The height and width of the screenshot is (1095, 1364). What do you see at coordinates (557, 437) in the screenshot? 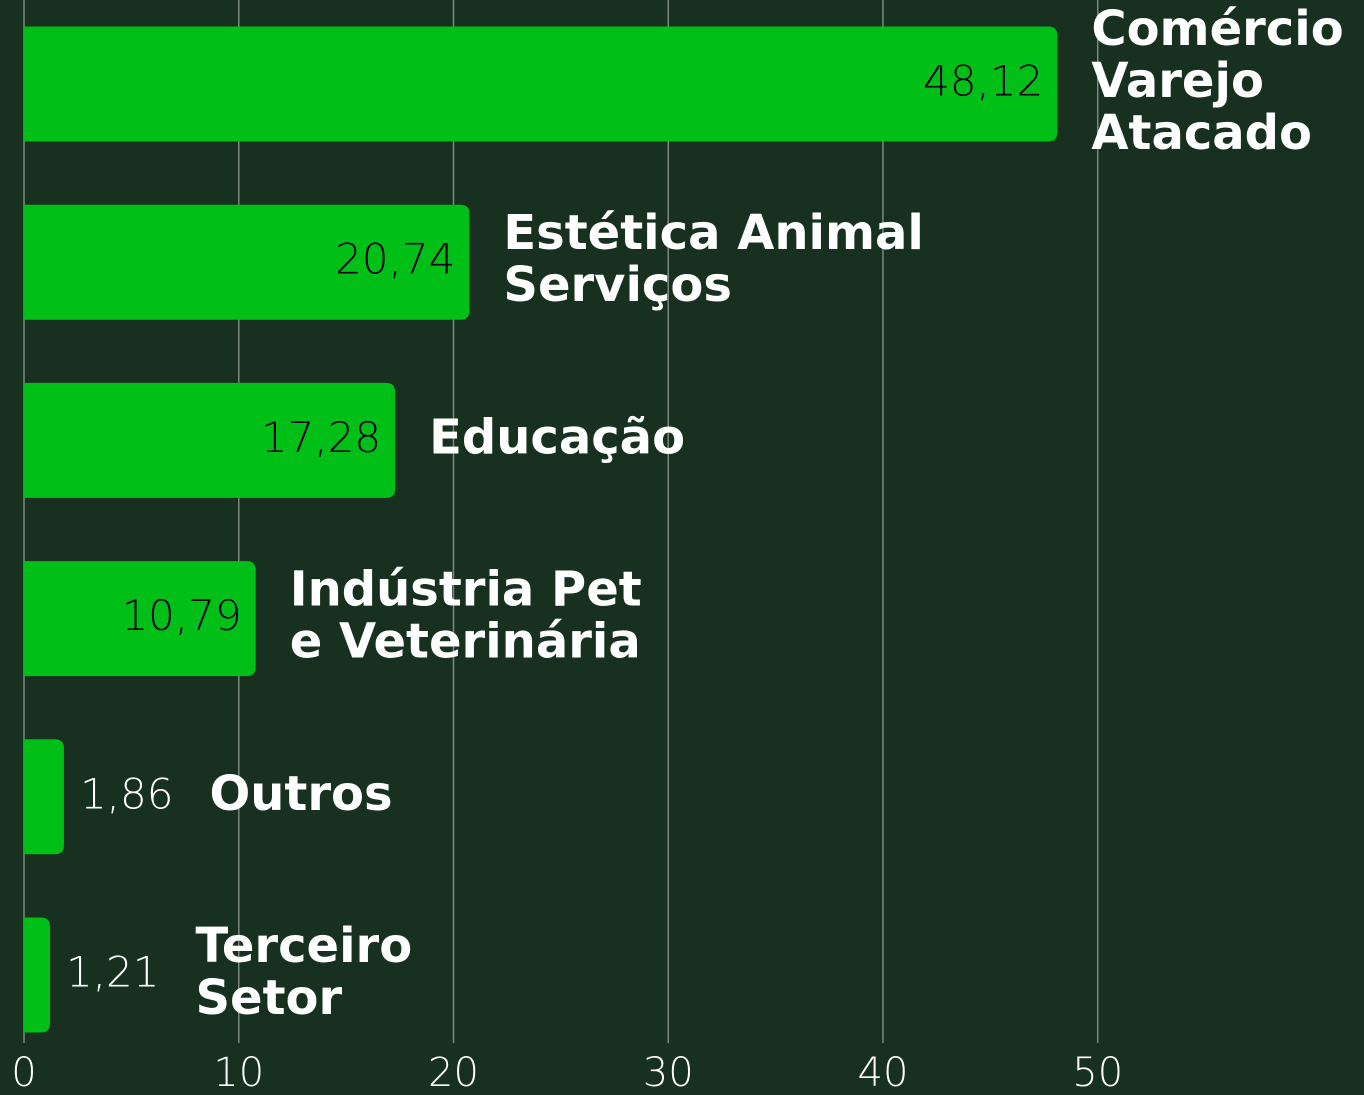
I see `category-label: Educação` at bounding box center [557, 437].